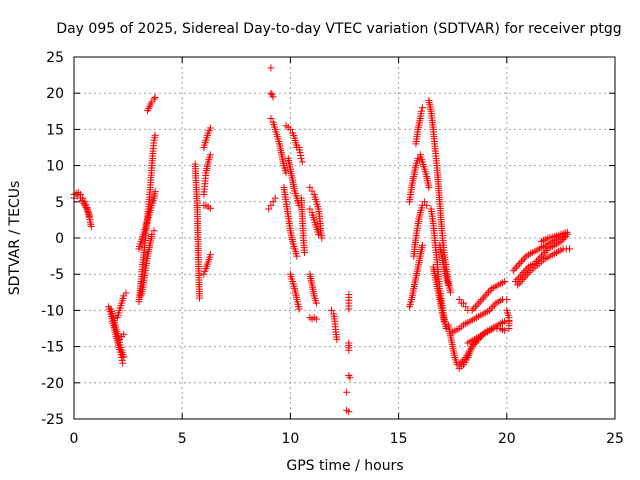 The image size is (640, 480). What do you see at coordinates (57, 275) in the screenshot?
I see `y-tick-label: -5` at bounding box center [57, 275].